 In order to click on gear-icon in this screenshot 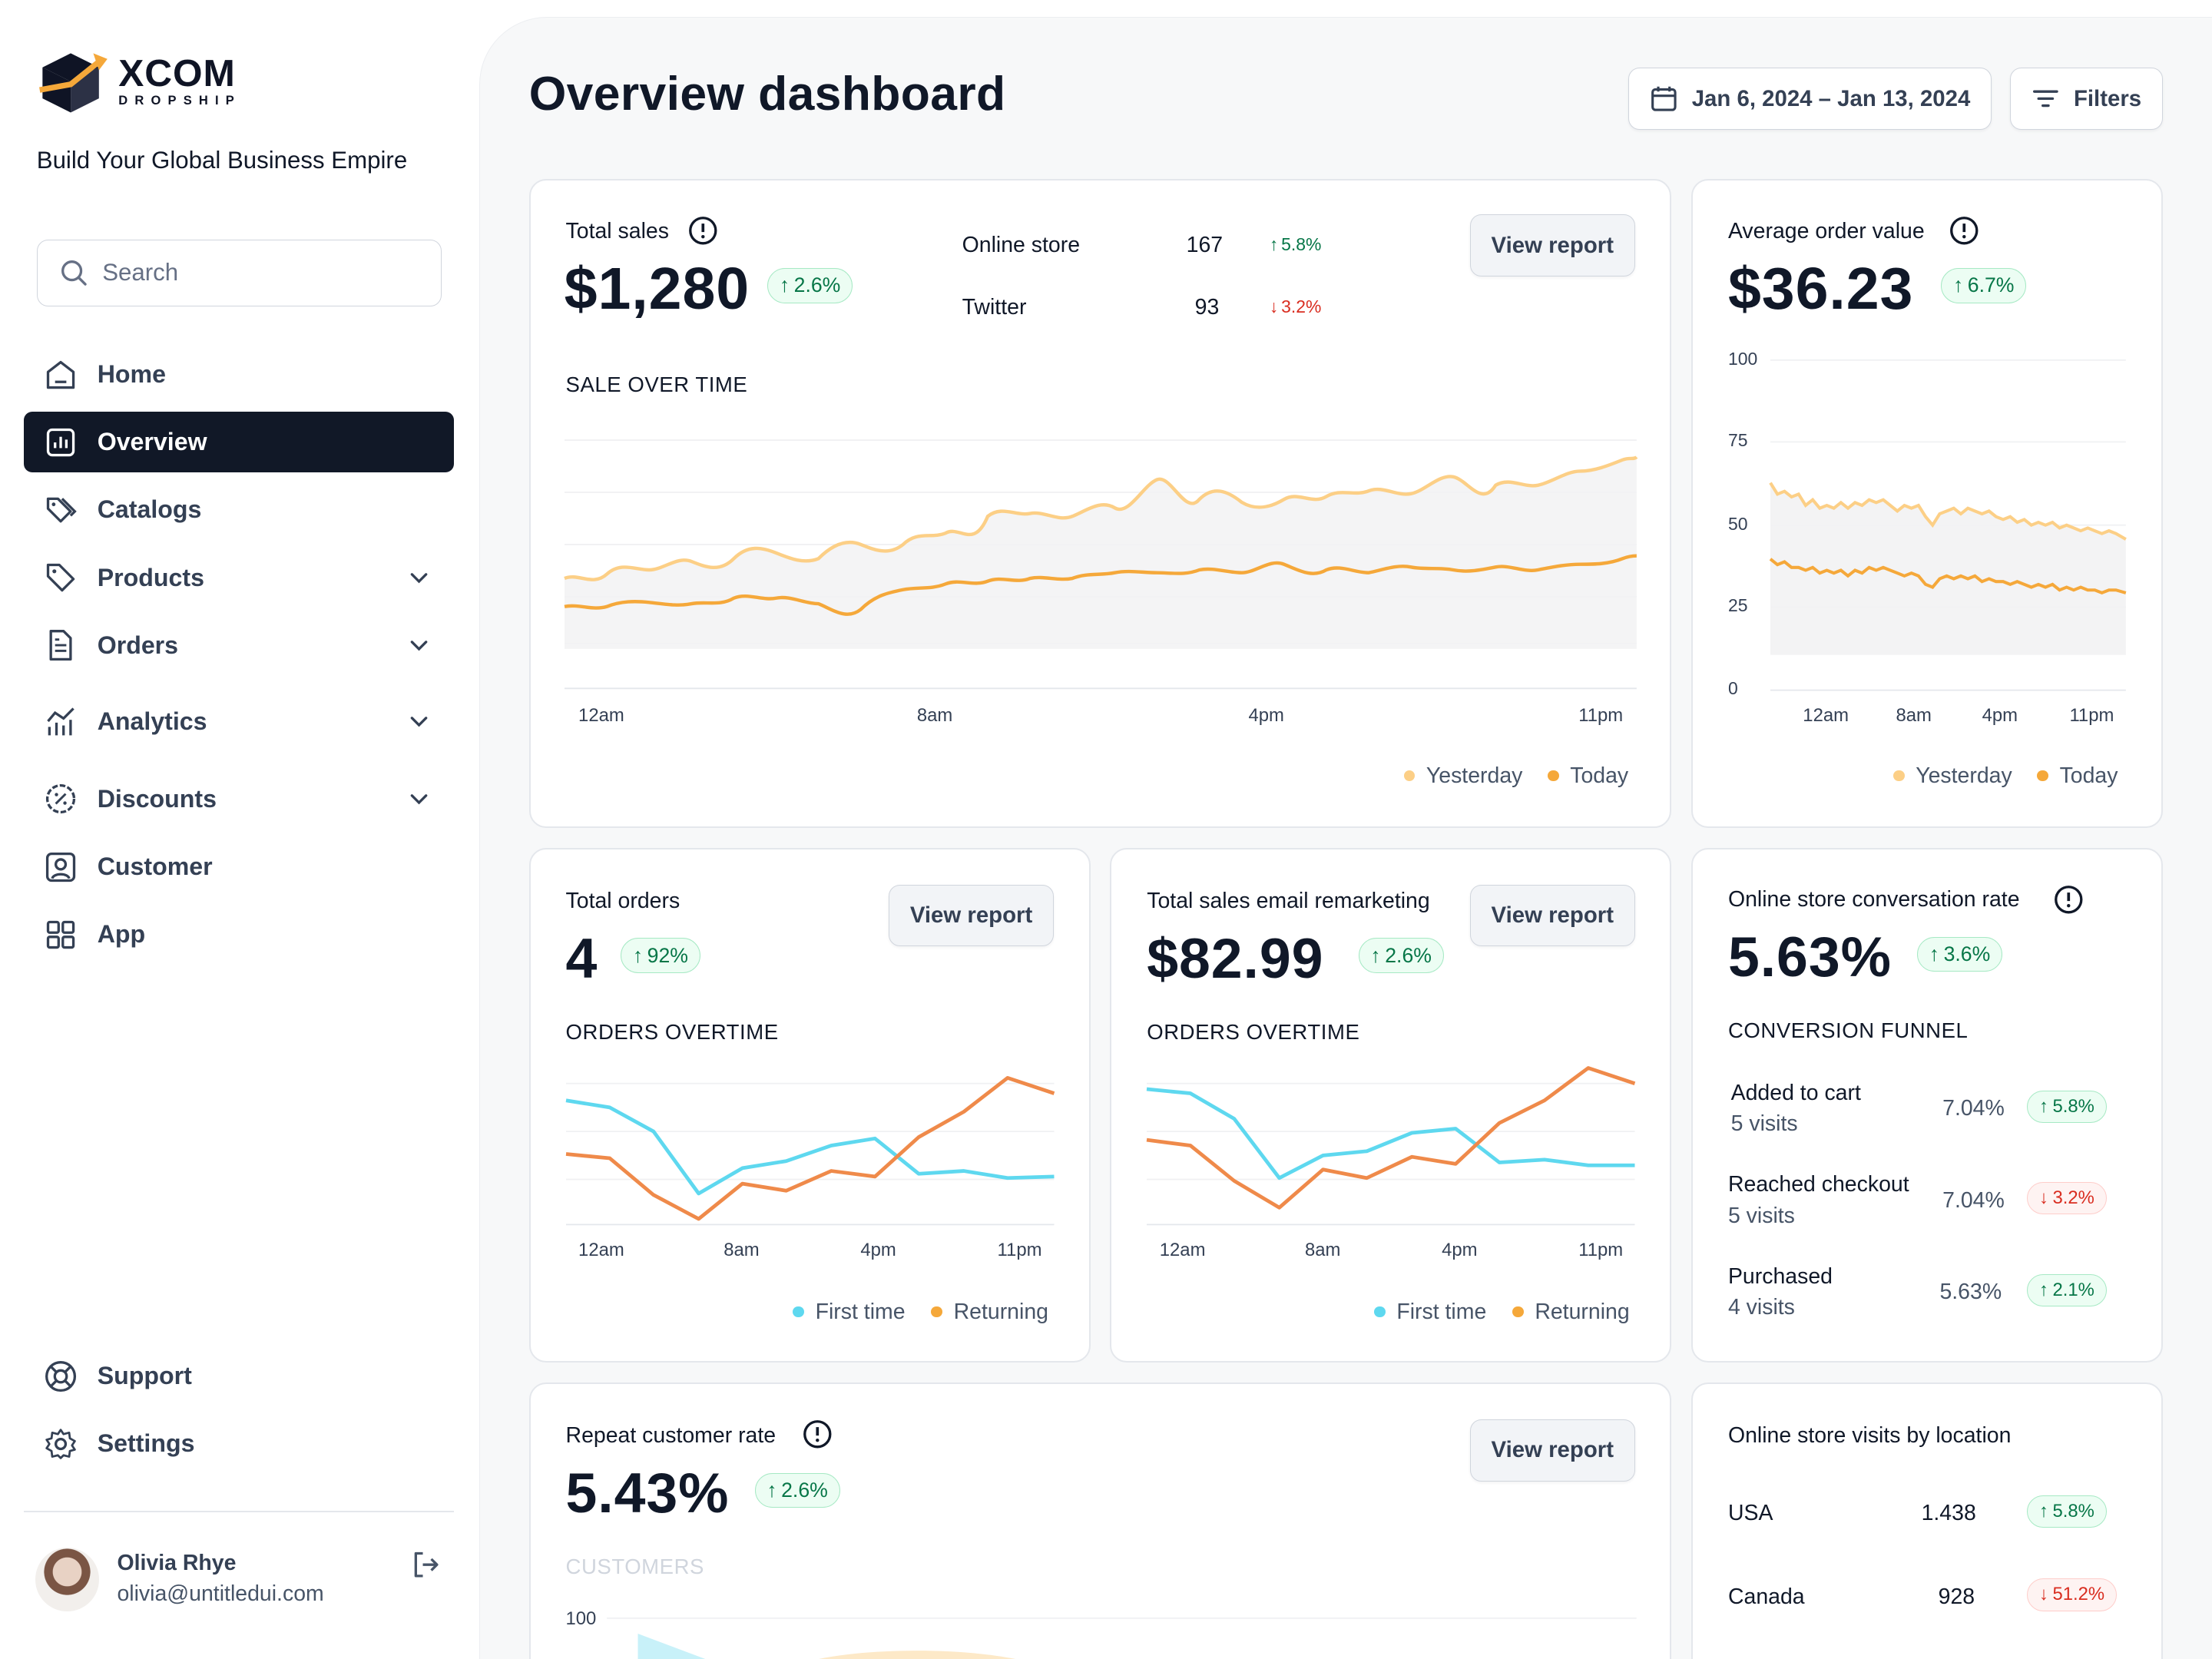, I will do `click(61, 1444)`.